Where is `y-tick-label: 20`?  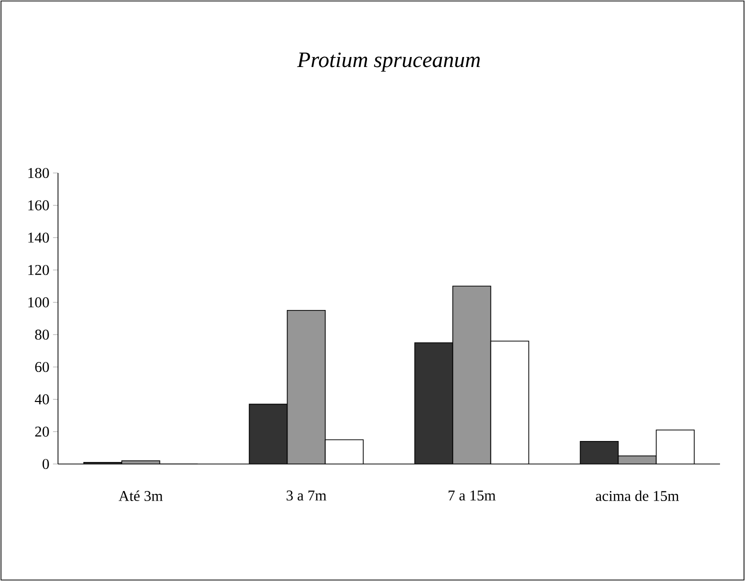
y-tick-label: 20 is located at coordinates (42, 431).